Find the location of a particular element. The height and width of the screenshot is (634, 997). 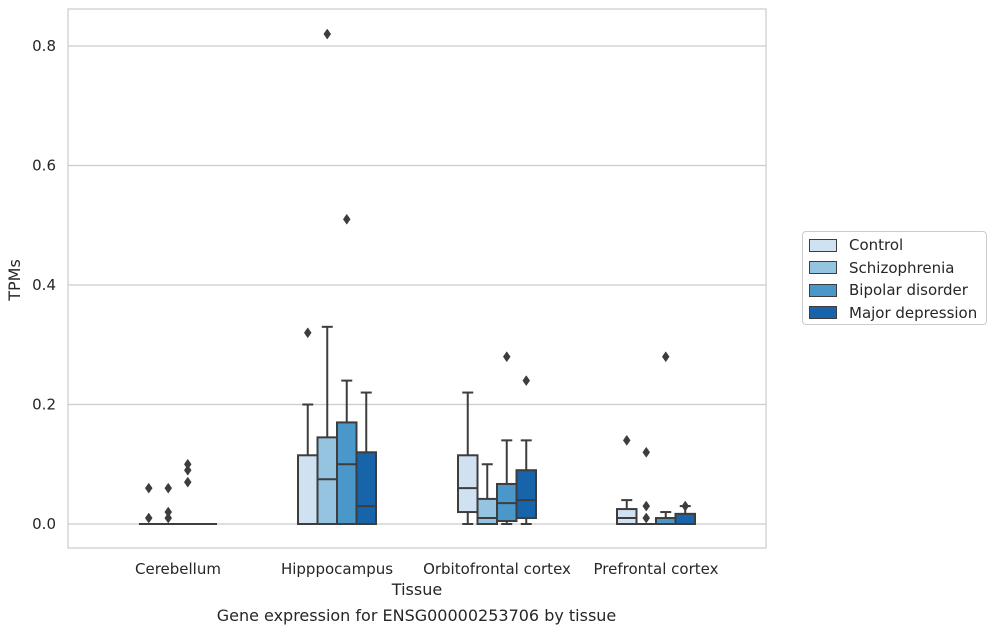

legend-item: Schizophrenia is located at coordinates (881, 268).